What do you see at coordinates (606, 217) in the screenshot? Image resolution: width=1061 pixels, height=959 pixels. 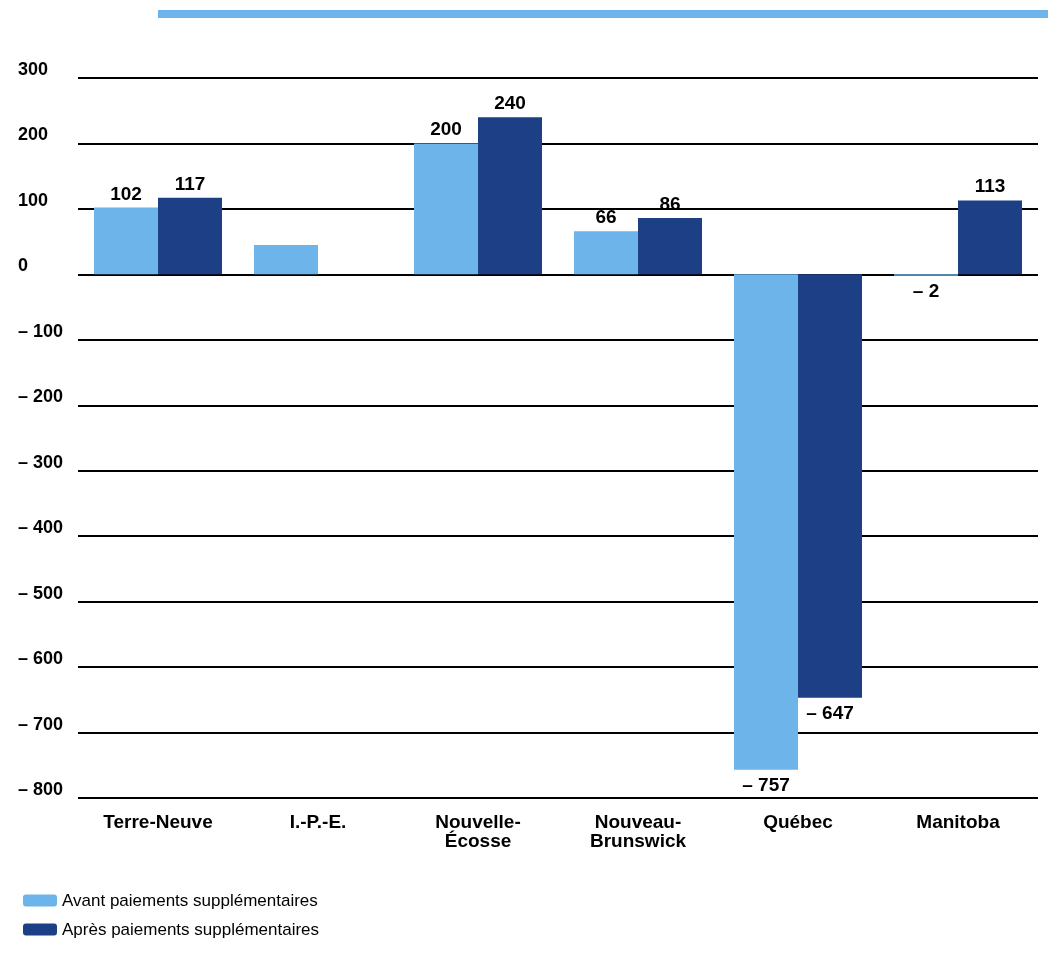 I see `data-label: 66` at bounding box center [606, 217].